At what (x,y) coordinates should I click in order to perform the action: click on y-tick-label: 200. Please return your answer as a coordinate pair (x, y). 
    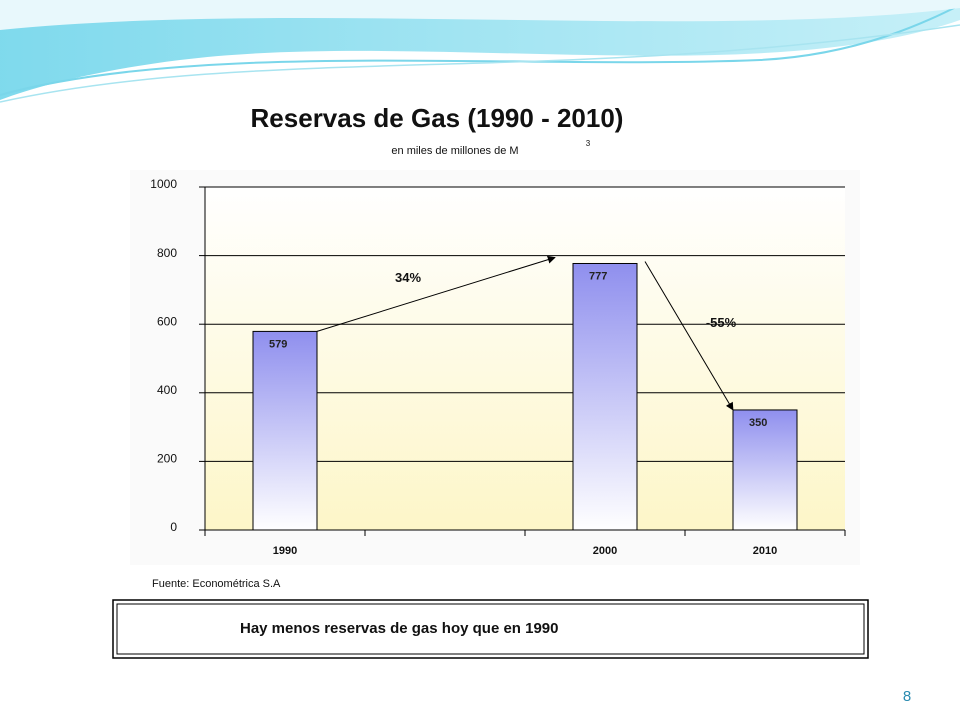
    Looking at the image, I should click on (167, 459).